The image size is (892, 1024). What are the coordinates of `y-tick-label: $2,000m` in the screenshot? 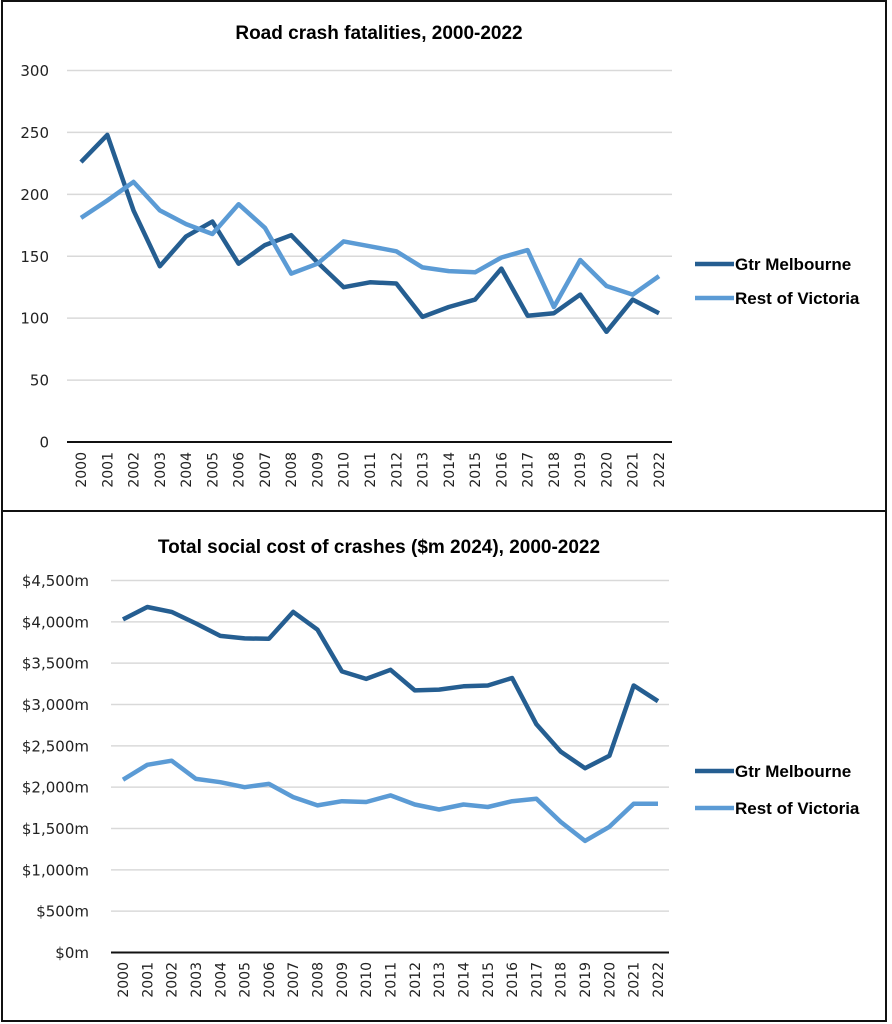 It's located at (55, 788).